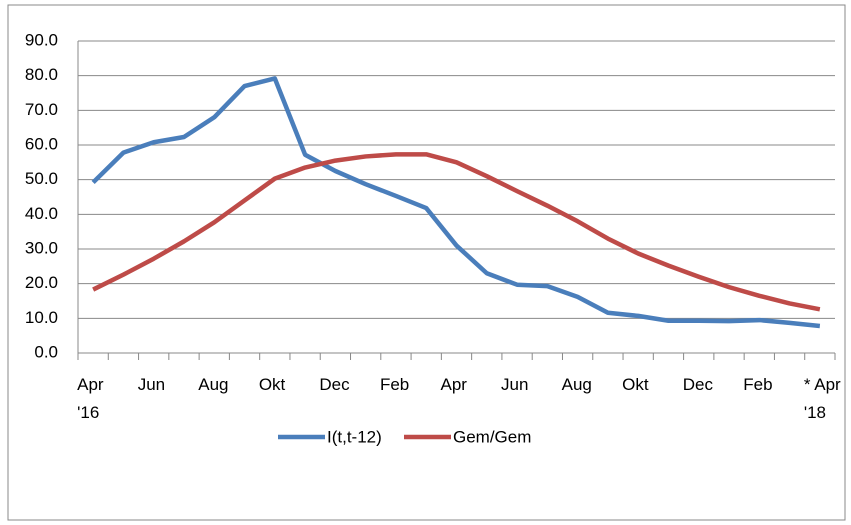  What do you see at coordinates (41, 143) in the screenshot?
I see `y-tick-label: 60.0` at bounding box center [41, 143].